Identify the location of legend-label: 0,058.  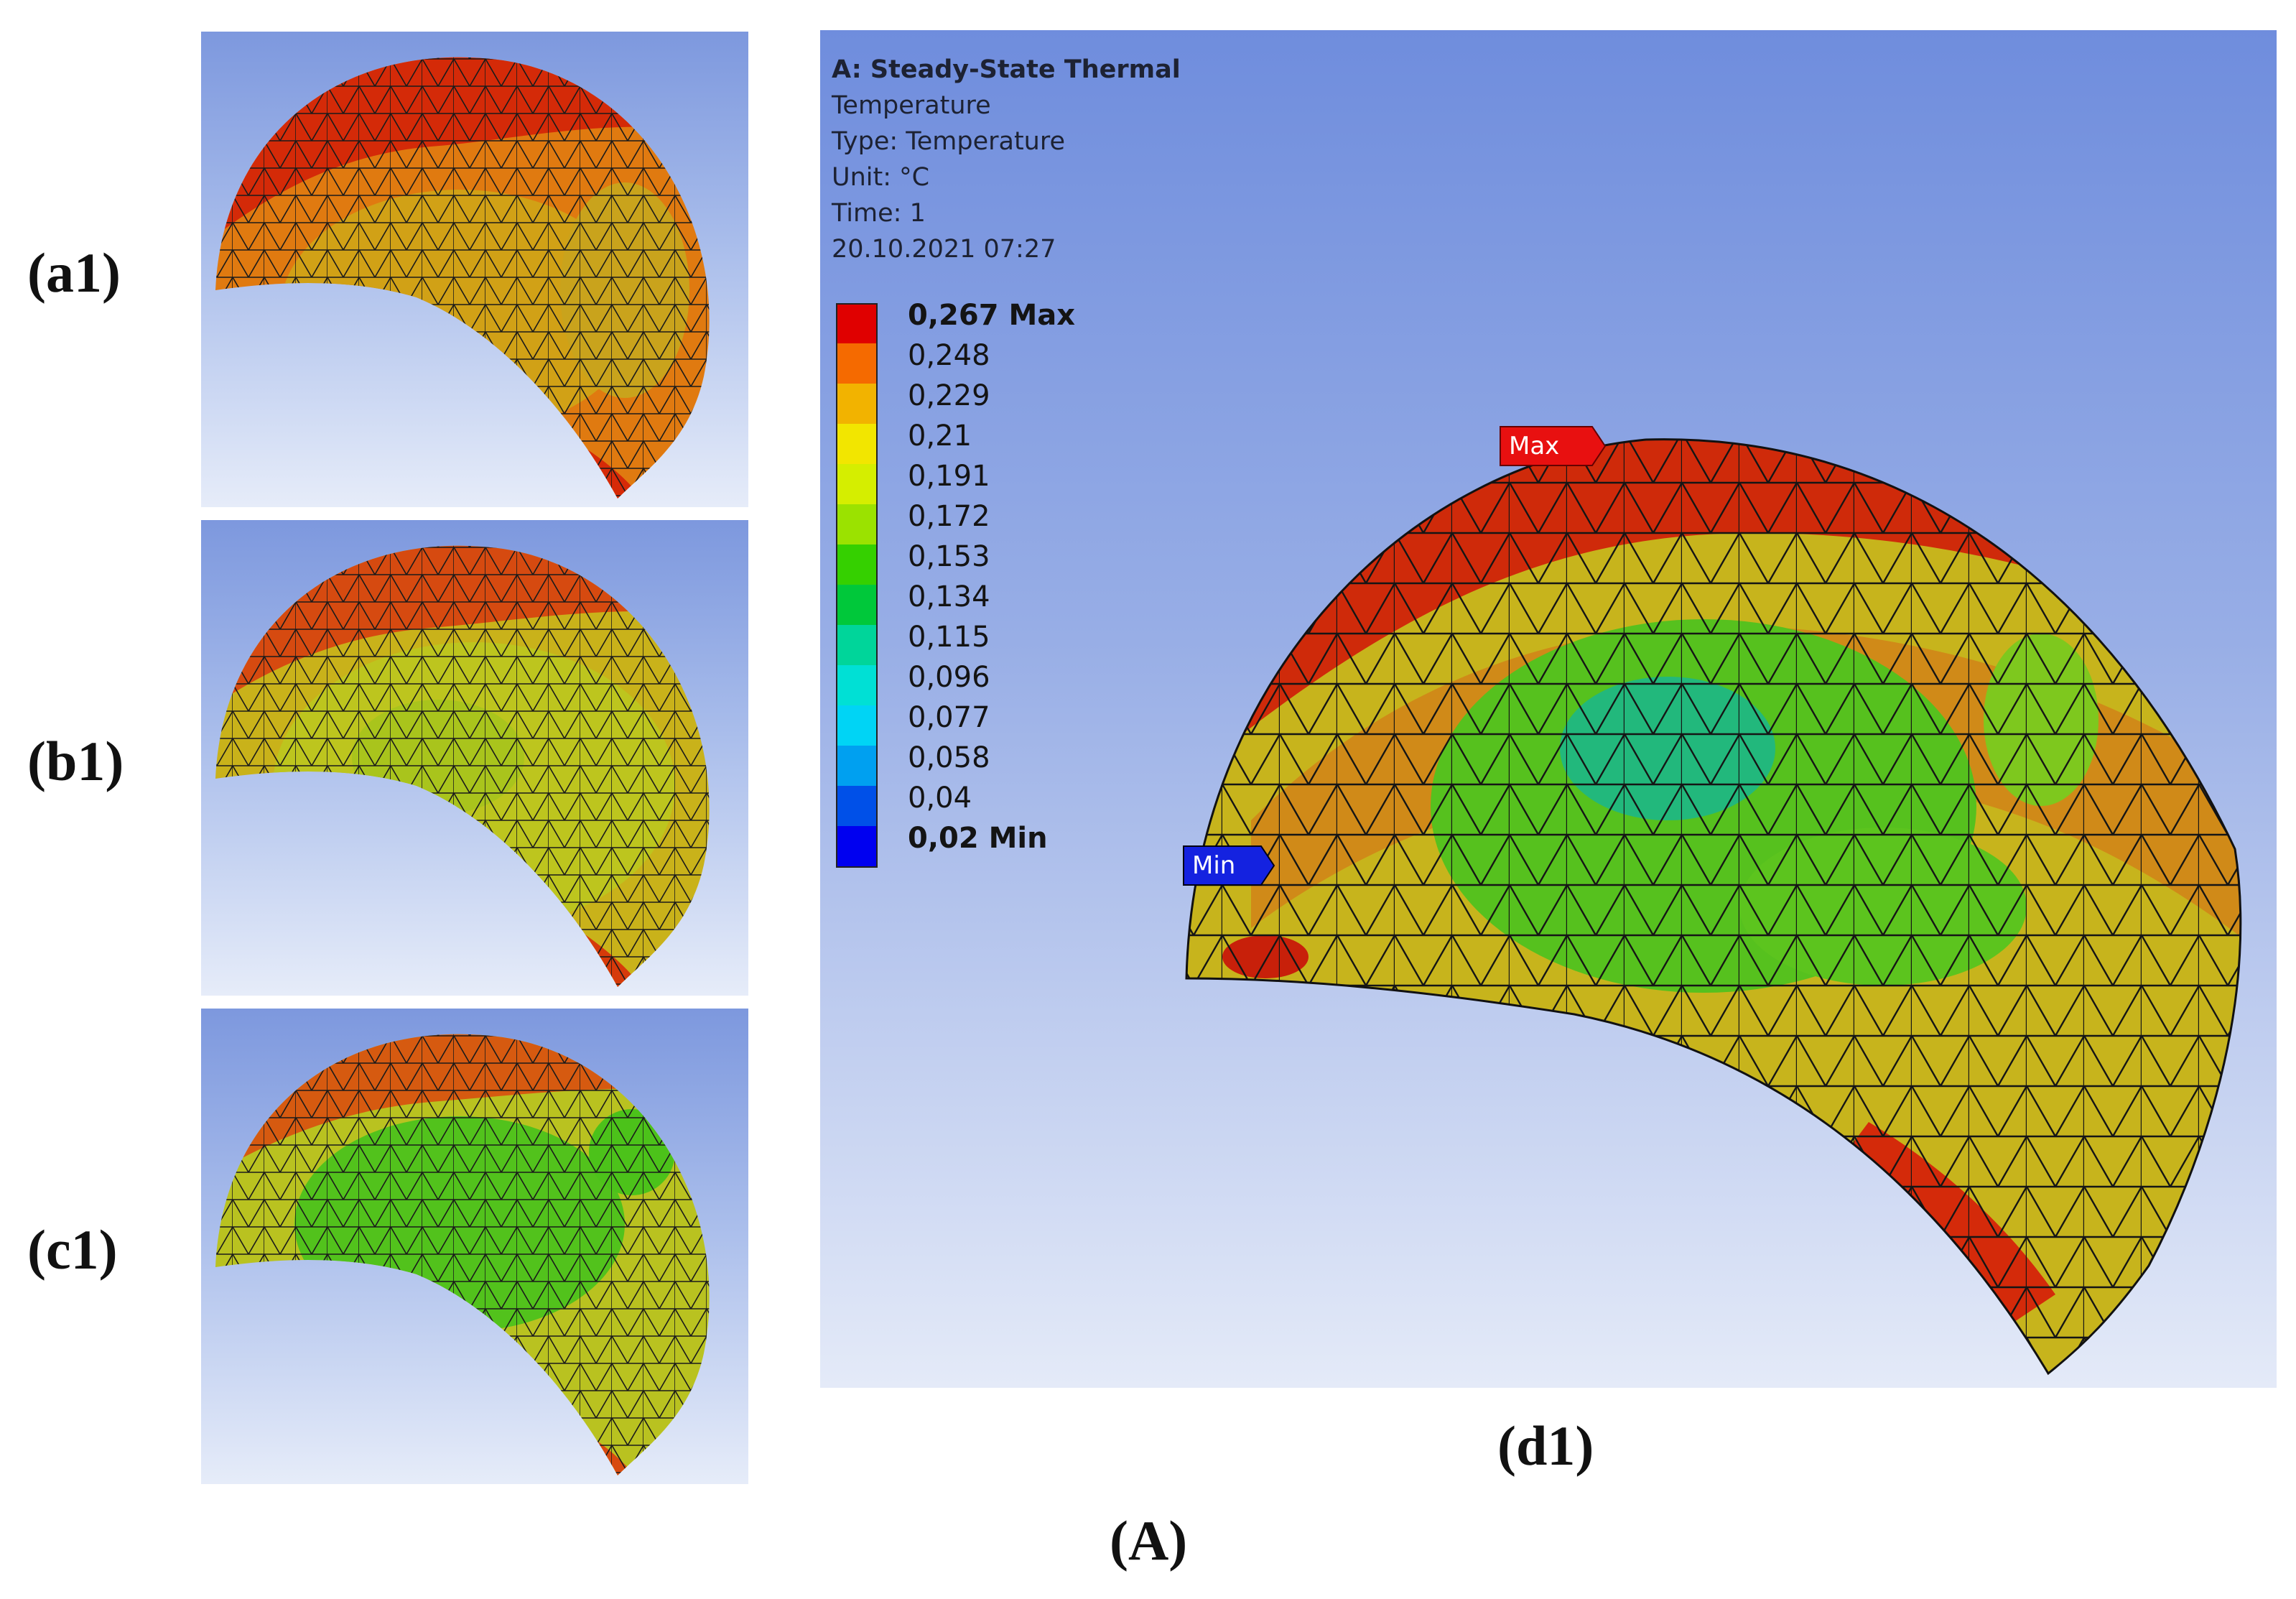
(949, 757).